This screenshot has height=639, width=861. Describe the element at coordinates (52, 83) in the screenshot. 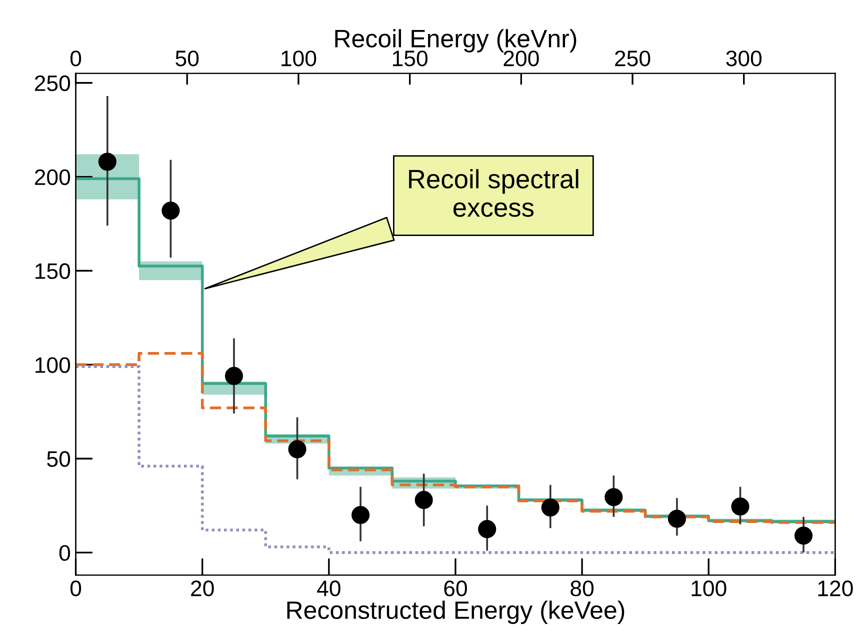

I see `y-tick-label: 250` at that location.